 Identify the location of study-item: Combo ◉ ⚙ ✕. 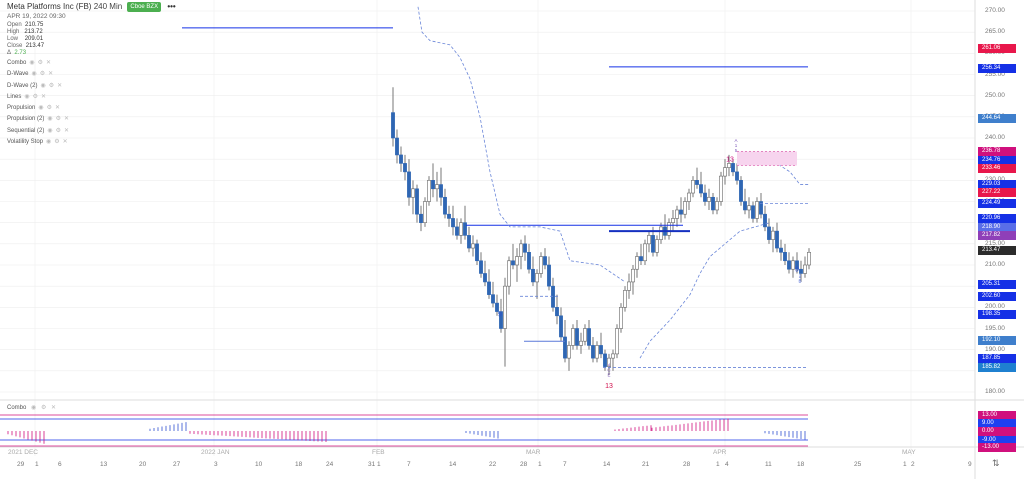
(38, 63).